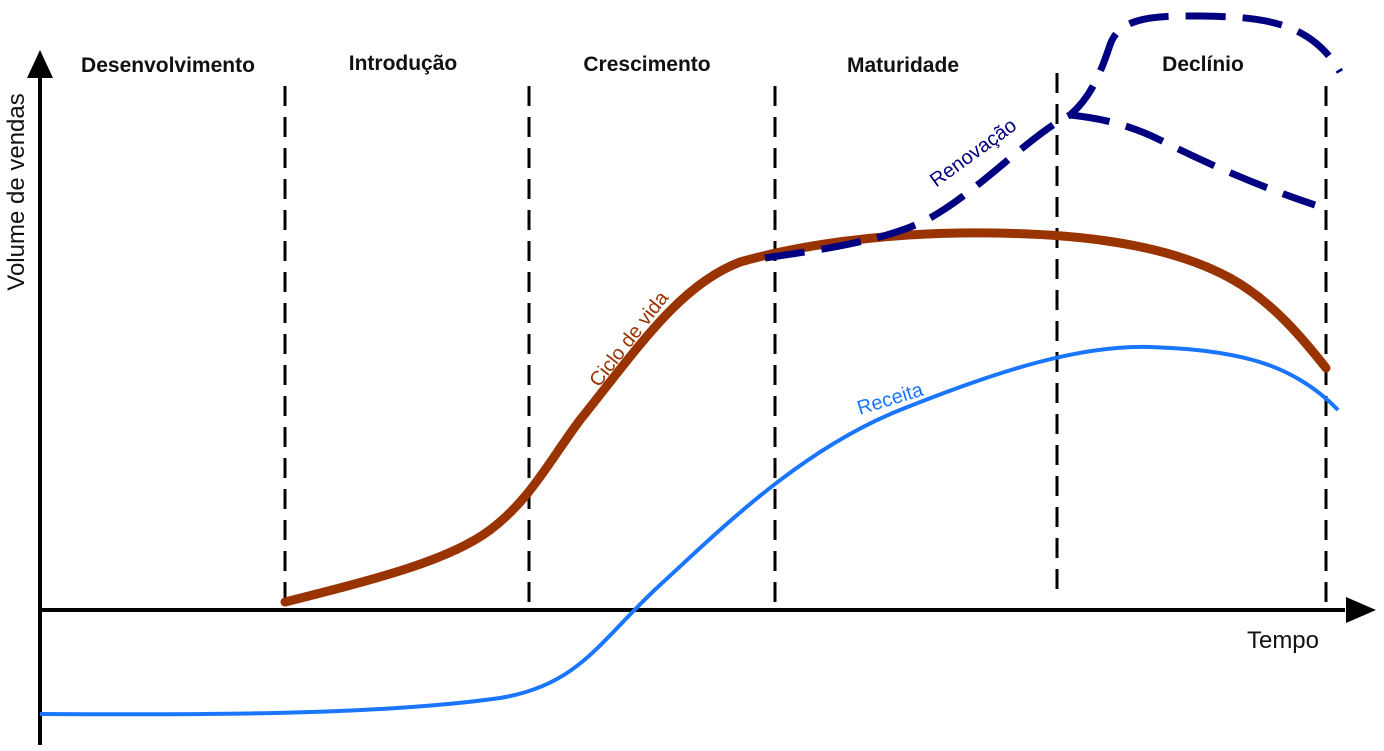  I want to click on renewal-curves, so click(1054, 137).